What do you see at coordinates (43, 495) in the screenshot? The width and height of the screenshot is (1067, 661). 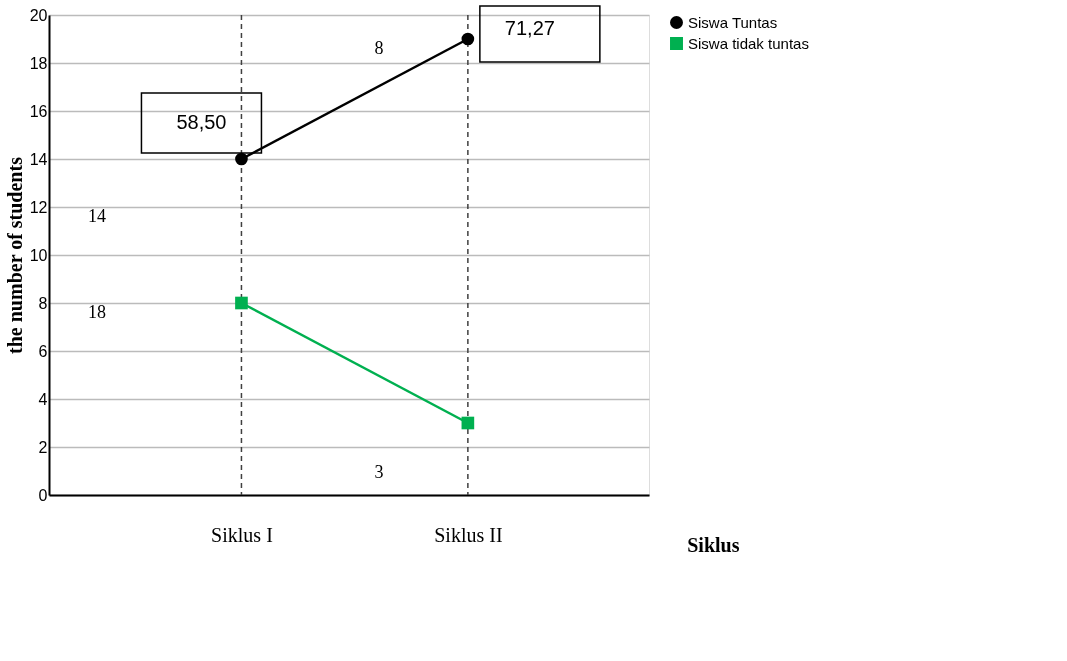 I see `y-tick-label: 0` at bounding box center [43, 495].